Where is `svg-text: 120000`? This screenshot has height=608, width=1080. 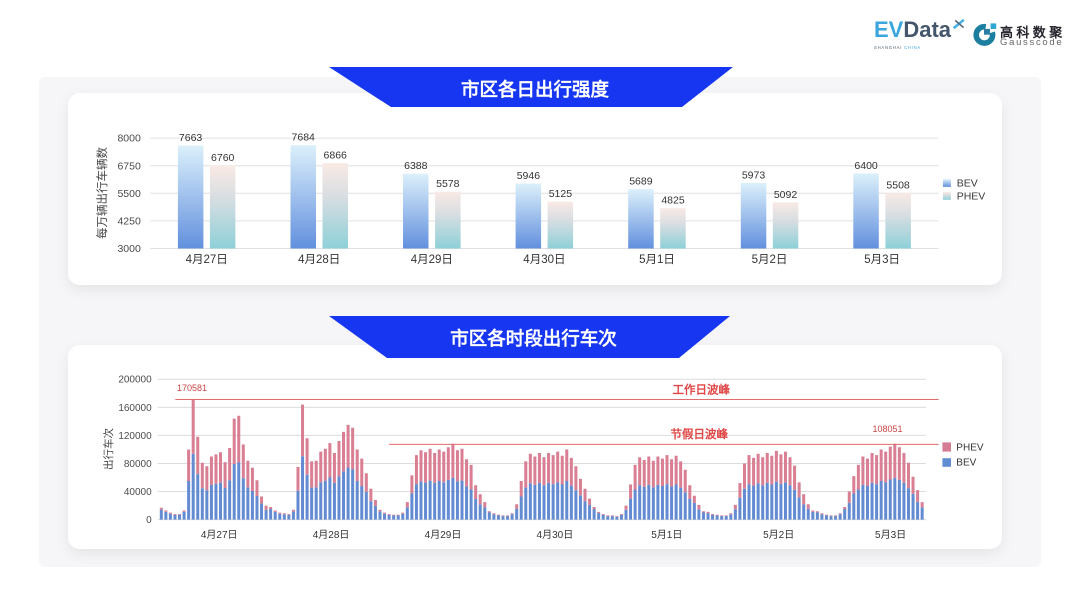 svg-text: 120000 is located at coordinates (135, 436).